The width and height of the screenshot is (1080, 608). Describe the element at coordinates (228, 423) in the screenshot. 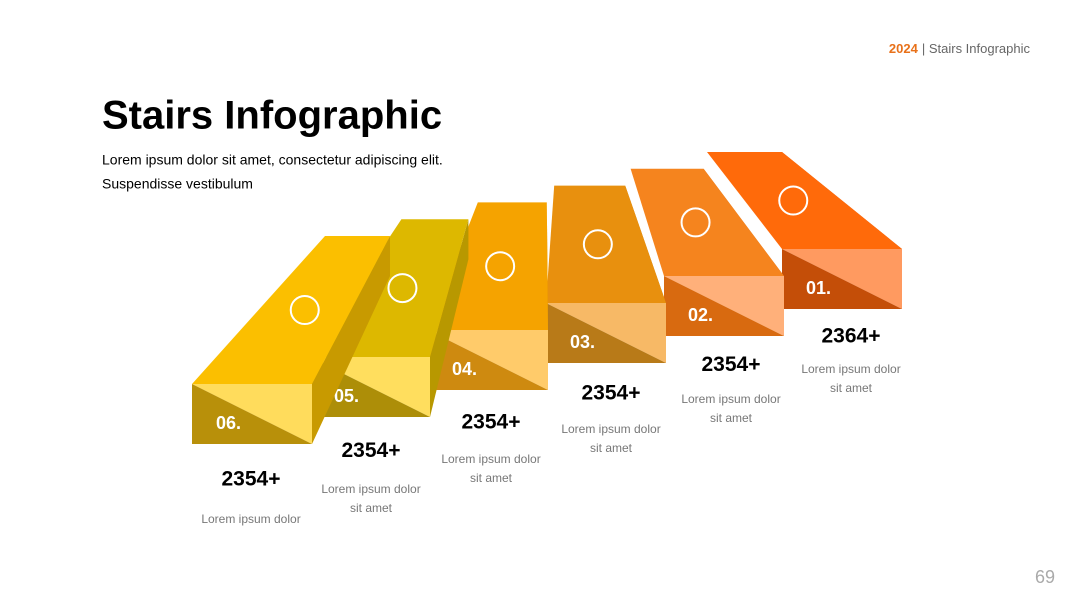

I see `step-number: 06.` at that location.